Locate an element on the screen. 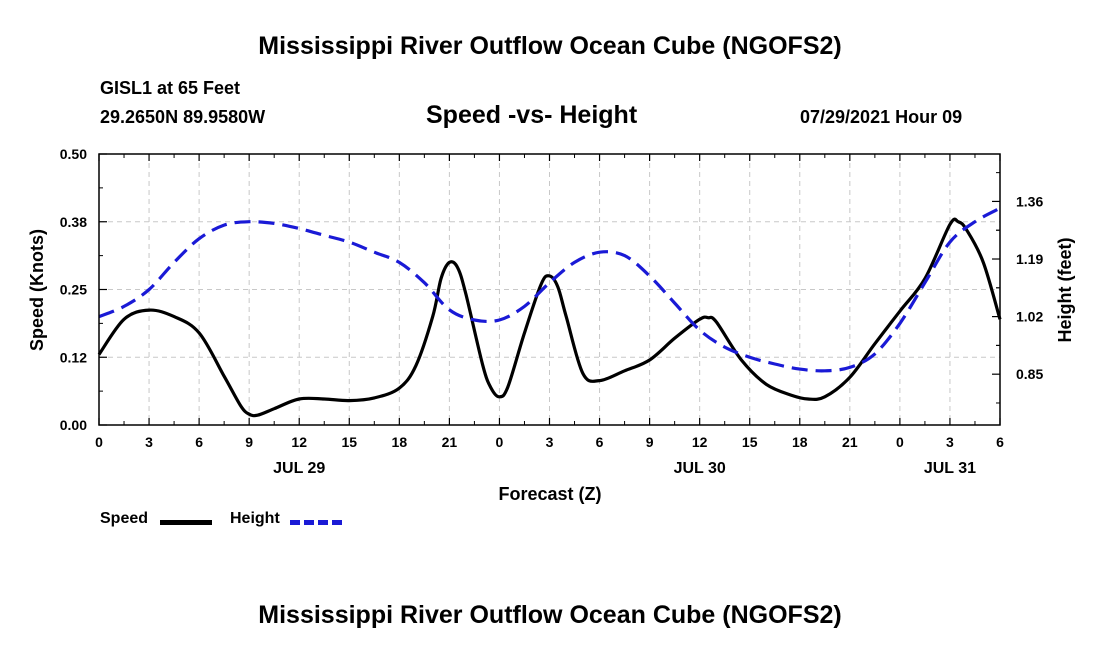 The image size is (1100, 650). day-label: JUL 29 is located at coordinates (299, 468).